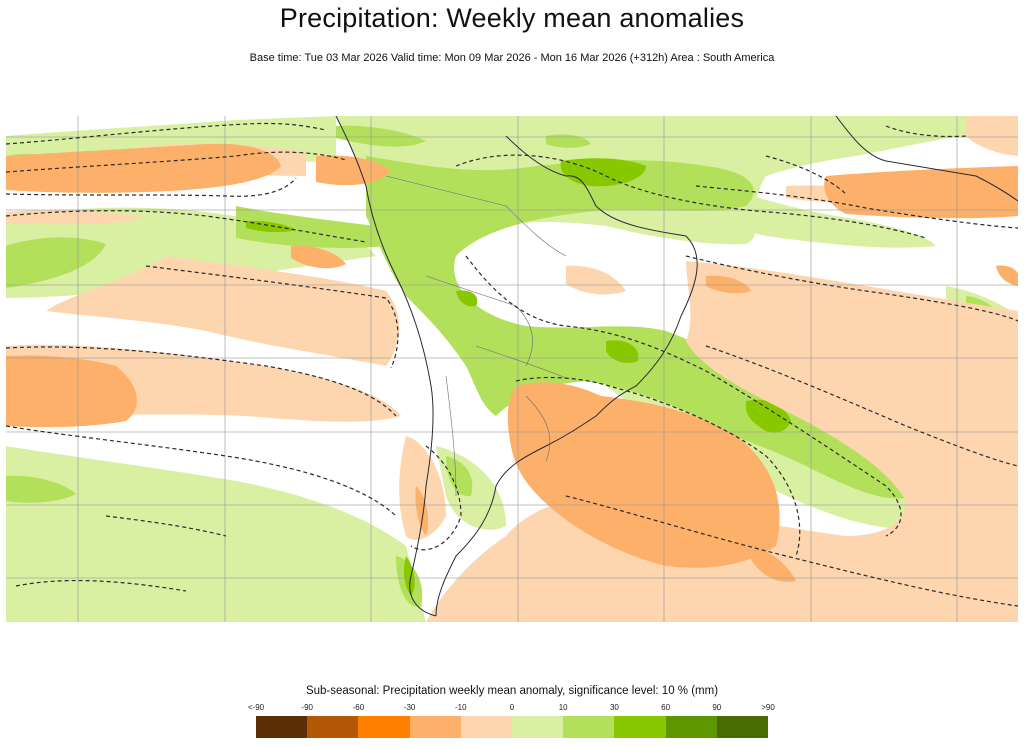 Image resolution: width=1024 pixels, height=747 pixels. What do you see at coordinates (717, 707) in the screenshot?
I see `legend-label: 90` at bounding box center [717, 707].